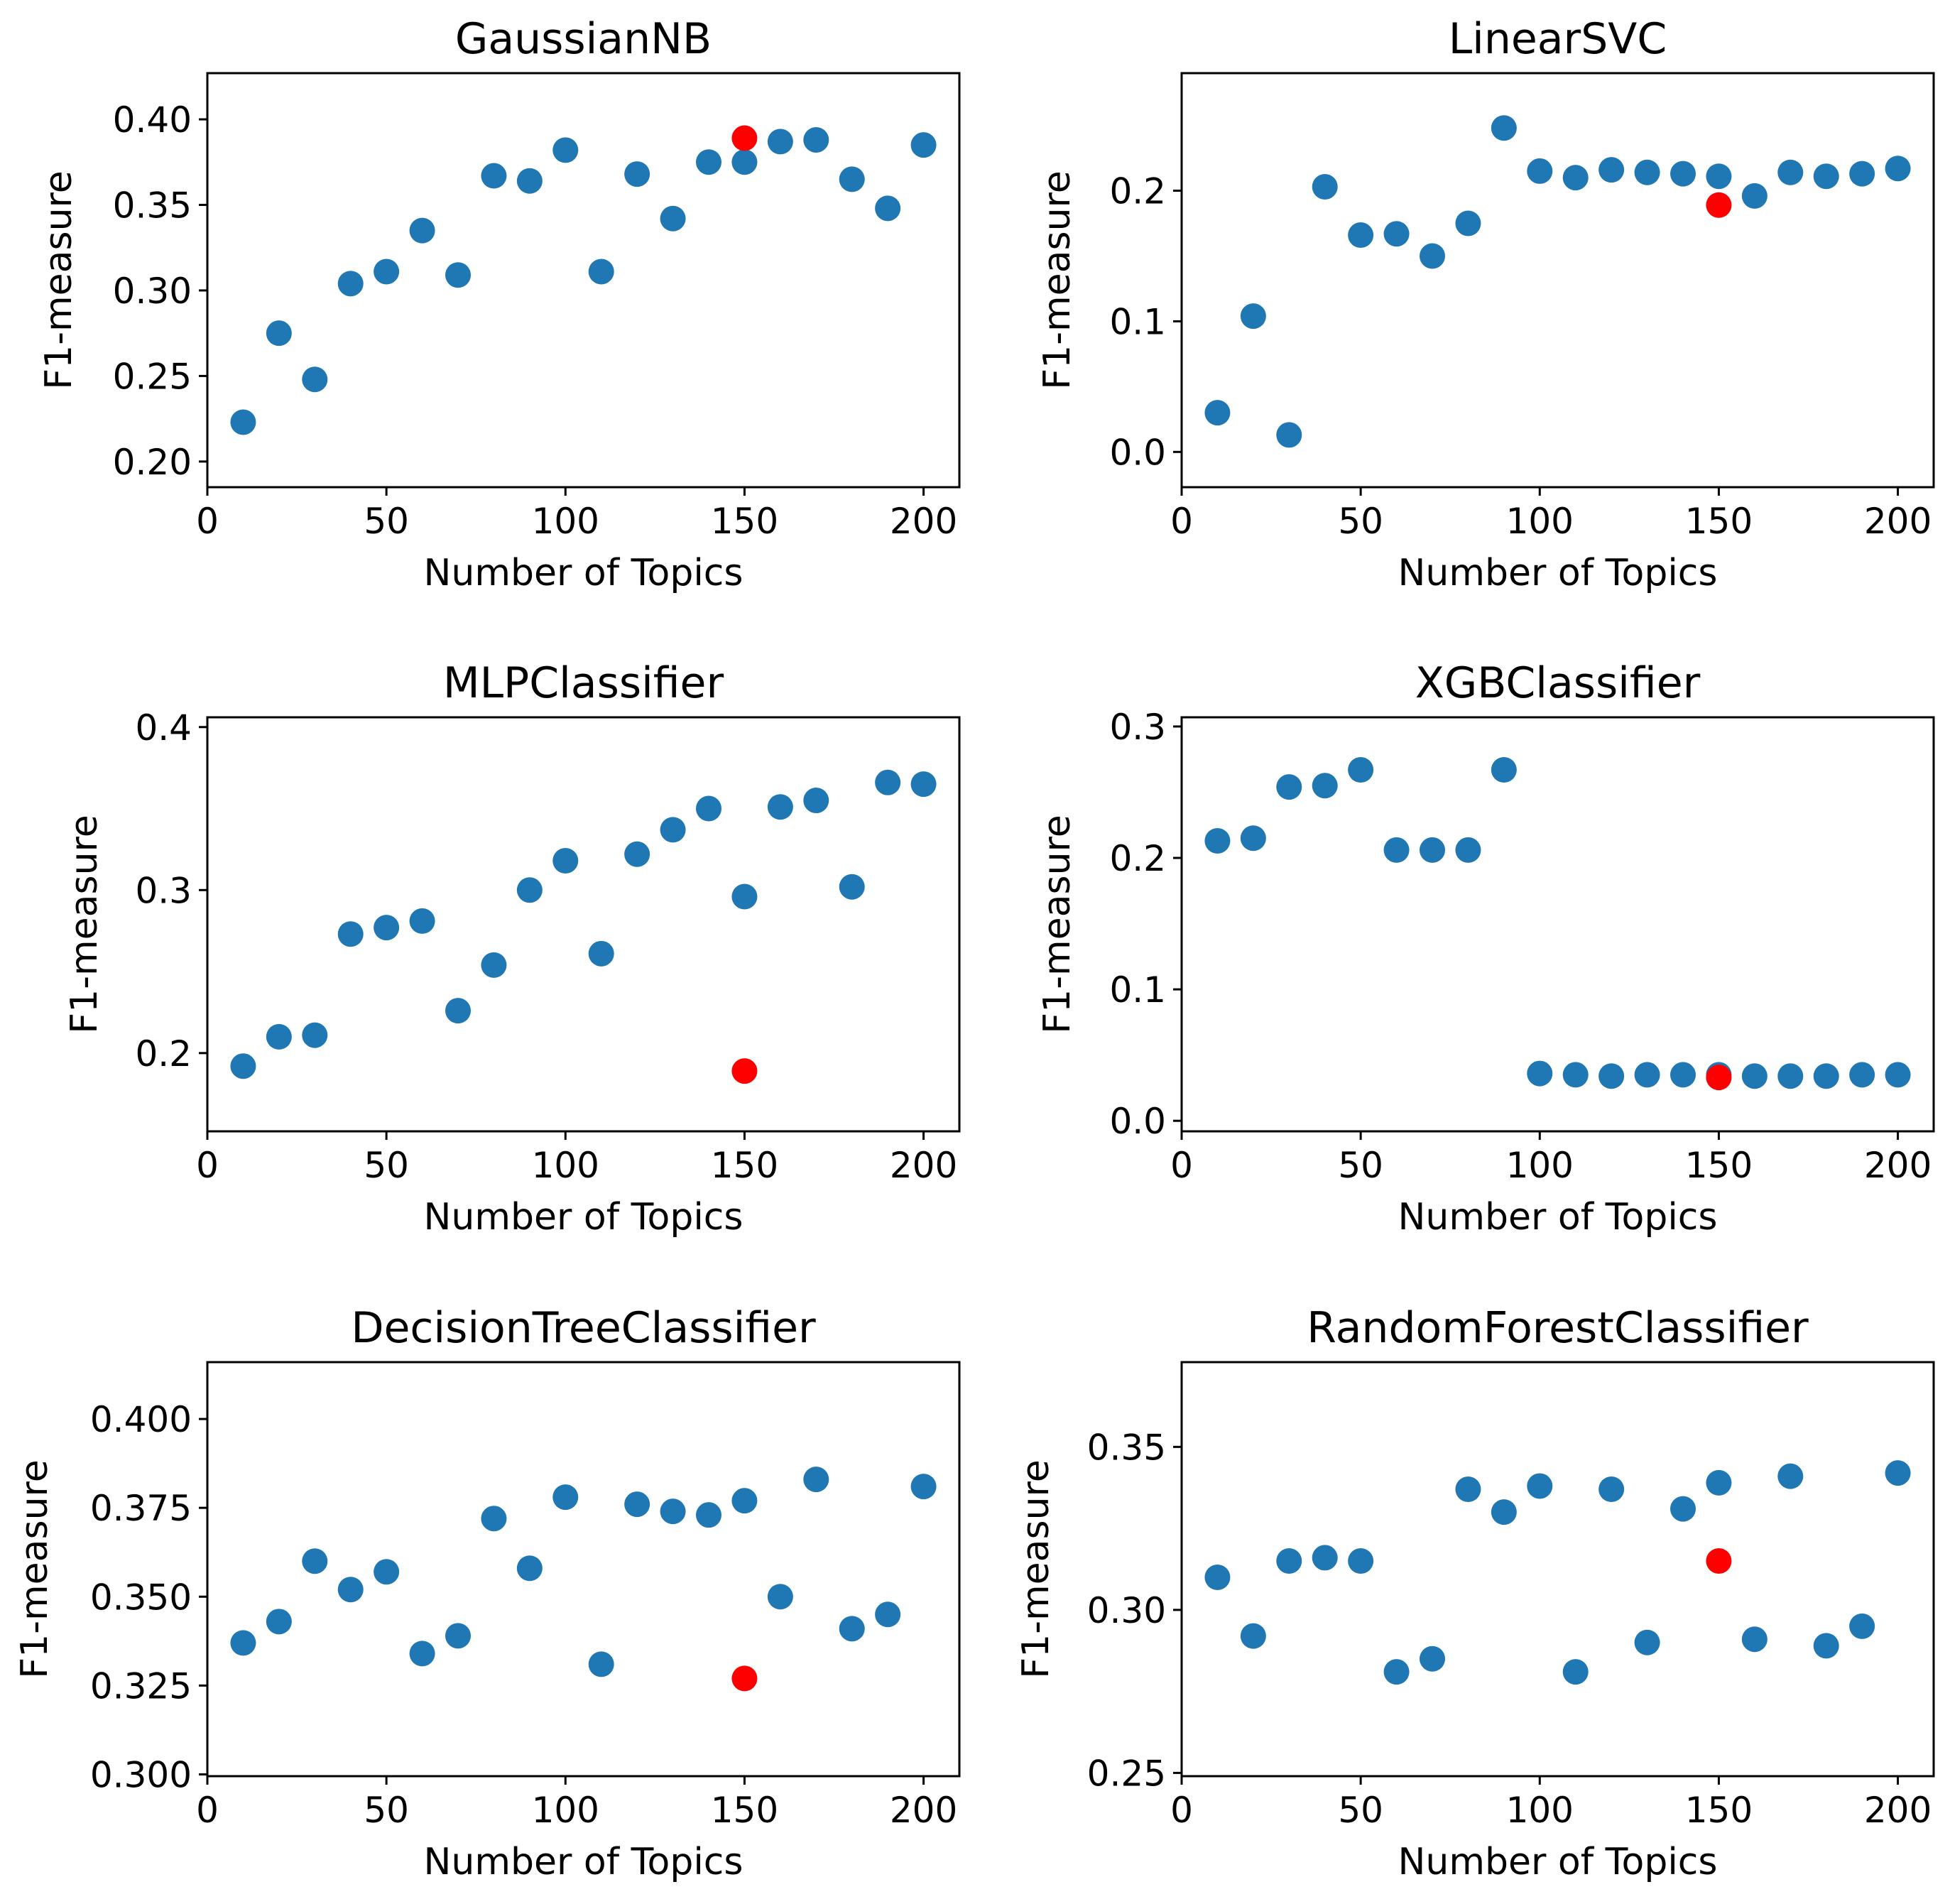  Describe the element at coordinates (1558, 683) in the screenshot. I see `subplot-title: XGBClassifier` at that location.